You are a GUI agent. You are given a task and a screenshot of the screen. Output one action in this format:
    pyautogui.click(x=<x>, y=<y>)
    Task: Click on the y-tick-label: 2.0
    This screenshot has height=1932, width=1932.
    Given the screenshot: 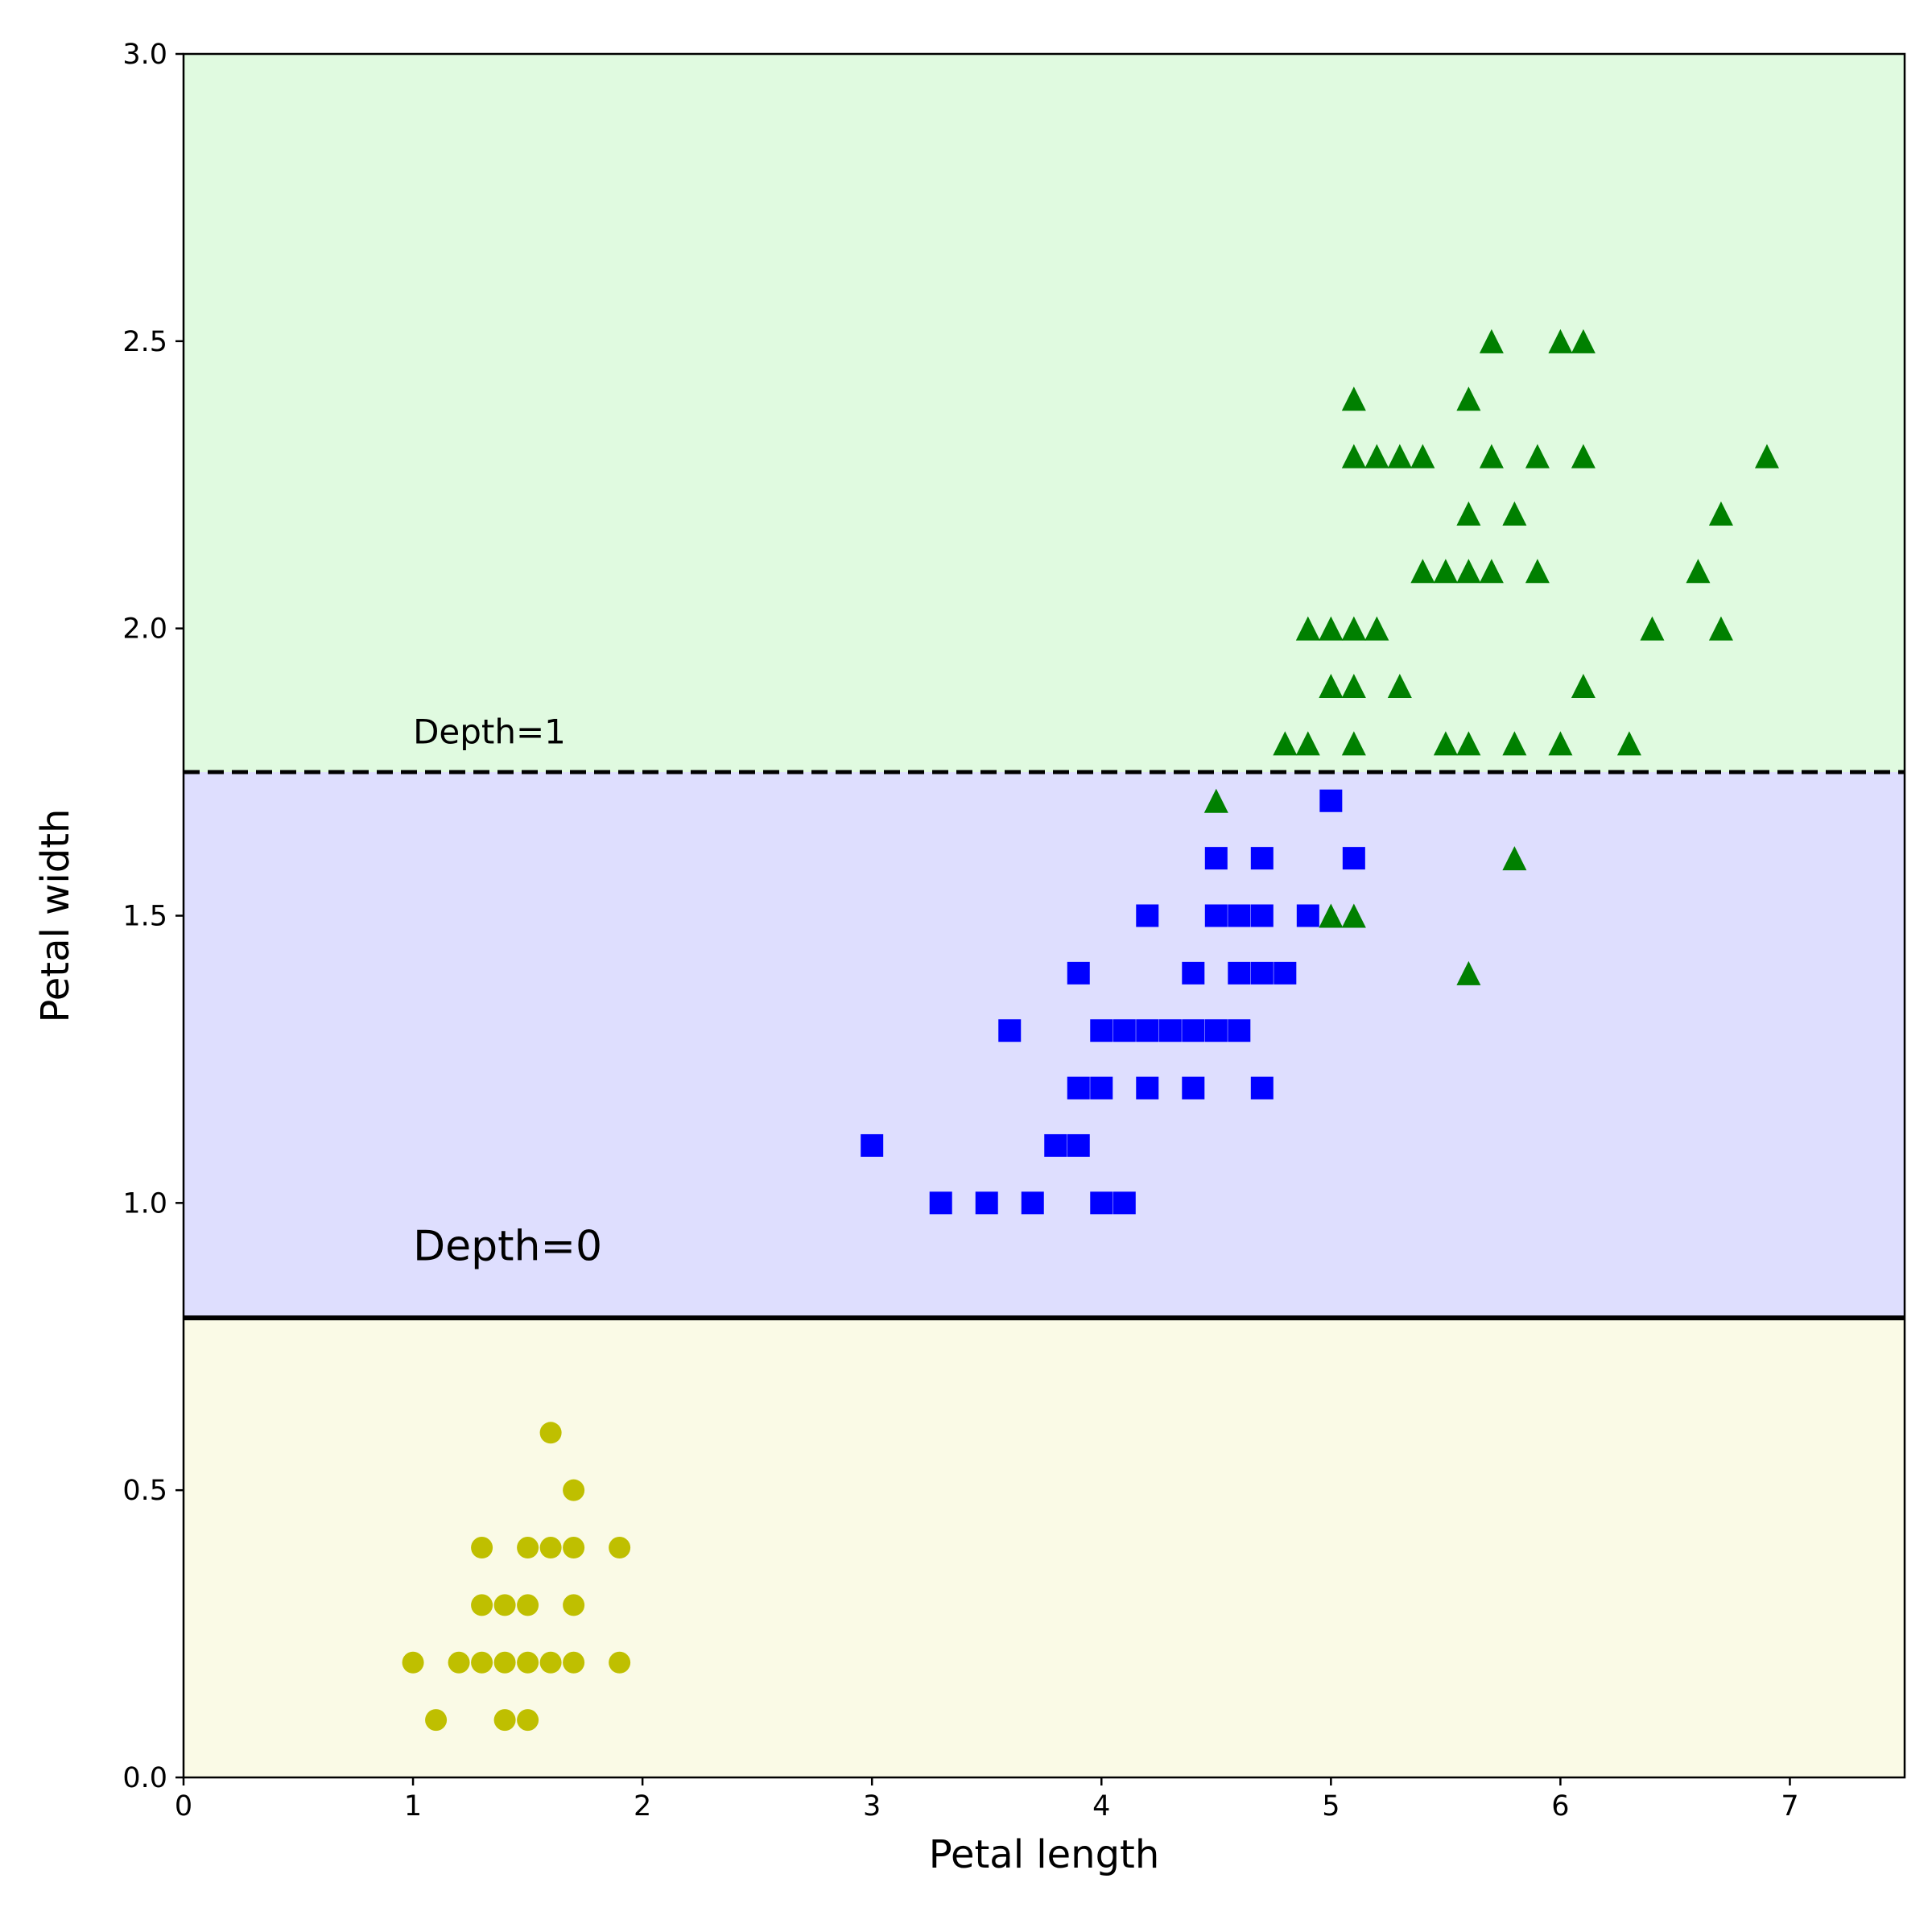 What is the action you would take?
    pyautogui.click(x=144, y=629)
    